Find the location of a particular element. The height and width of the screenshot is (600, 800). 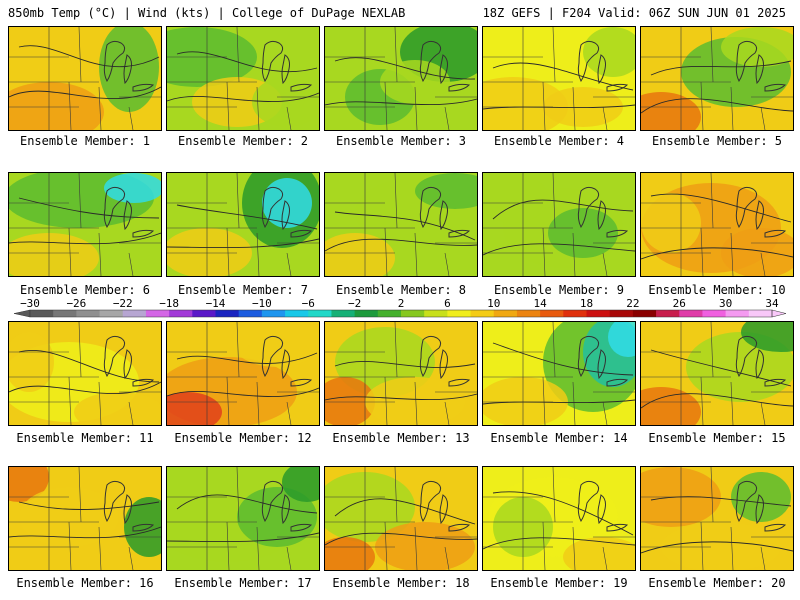

colorbar-left-arrow is located at coordinates (22, 313).